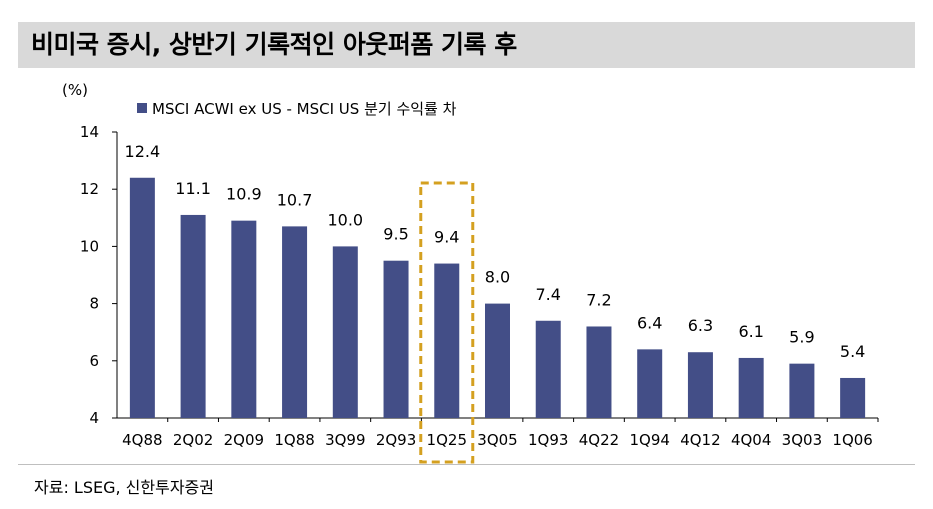  Describe the element at coordinates (649, 440) in the screenshot. I see `x-tick-label: 1Q94` at that location.